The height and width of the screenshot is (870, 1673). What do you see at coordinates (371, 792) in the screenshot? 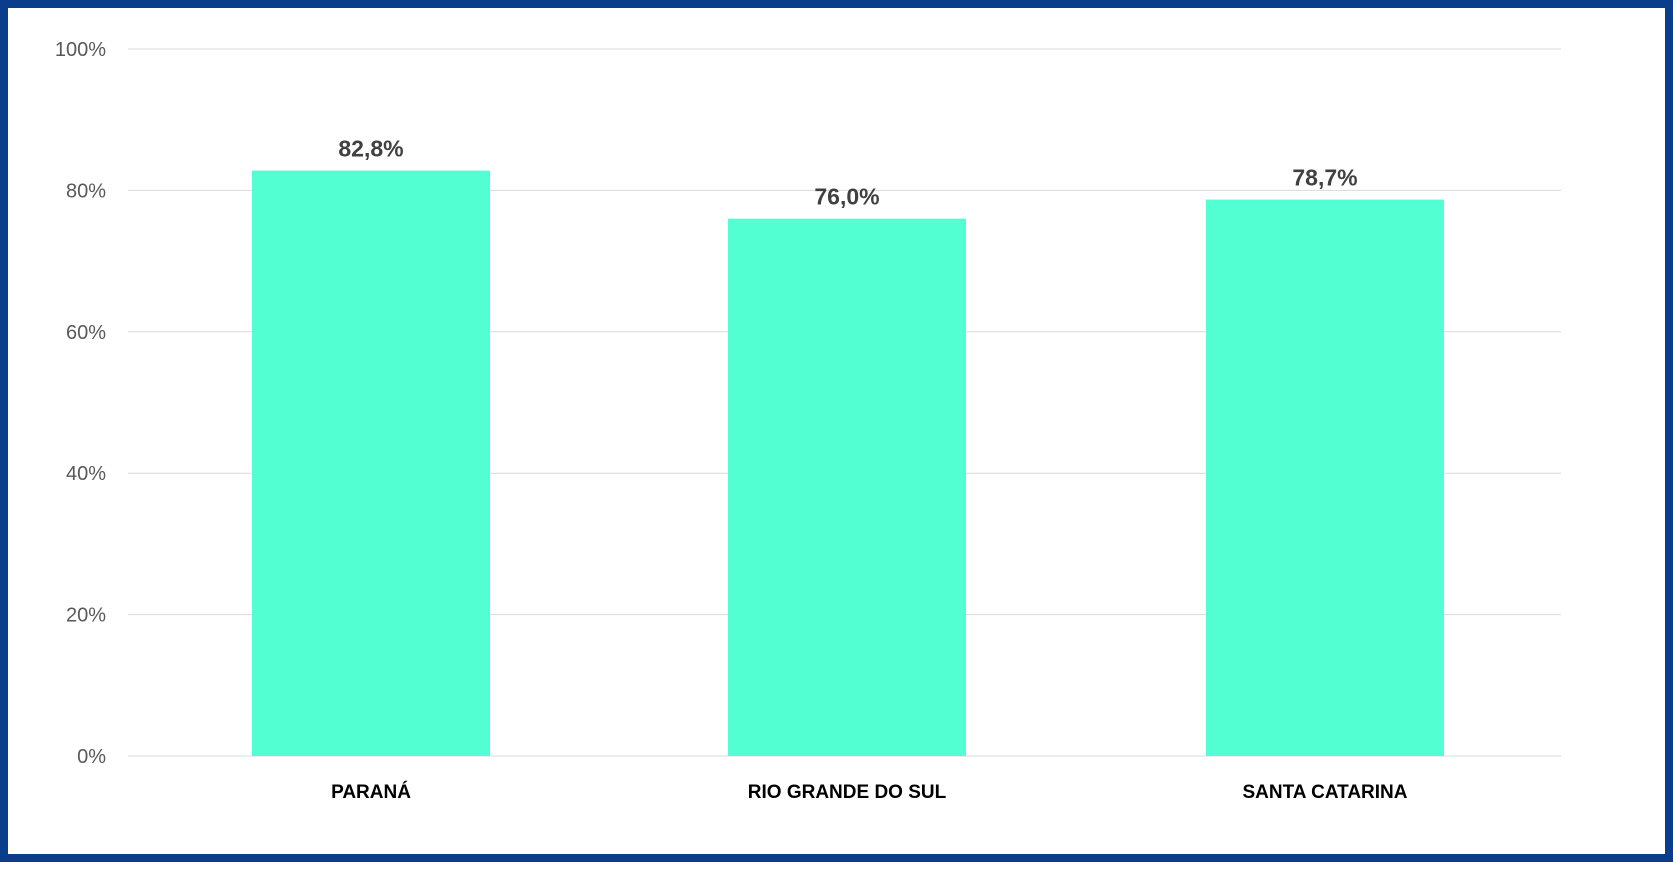
I see `category-label-1: PARANÁ` at bounding box center [371, 792].